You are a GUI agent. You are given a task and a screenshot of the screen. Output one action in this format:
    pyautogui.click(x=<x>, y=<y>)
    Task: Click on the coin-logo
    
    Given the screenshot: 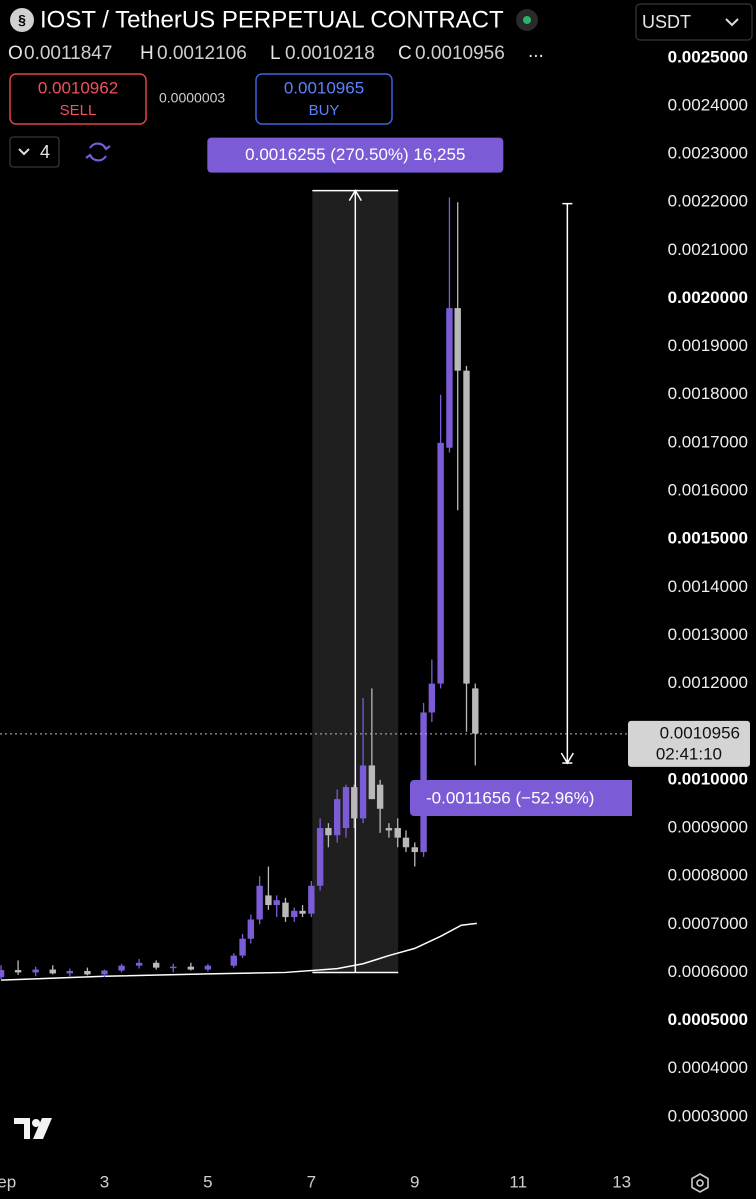 What is the action you would take?
    pyautogui.click(x=22, y=20)
    